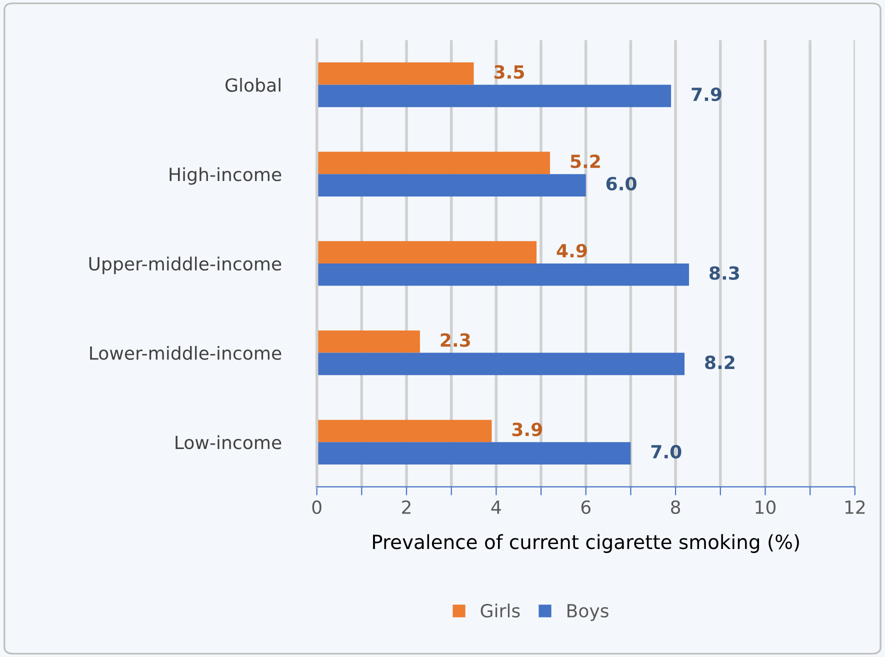  Describe the element at coordinates (229, 442) in the screenshot. I see `y-tick-label: Low-income` at that location.